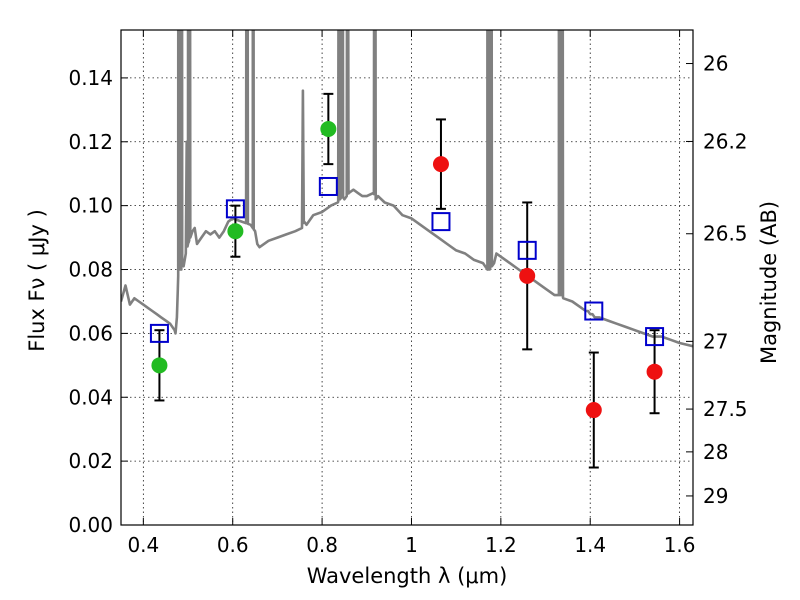 The image size is (800, 600). I want to click on x-tick-label: 0.4, so click(143, 545).